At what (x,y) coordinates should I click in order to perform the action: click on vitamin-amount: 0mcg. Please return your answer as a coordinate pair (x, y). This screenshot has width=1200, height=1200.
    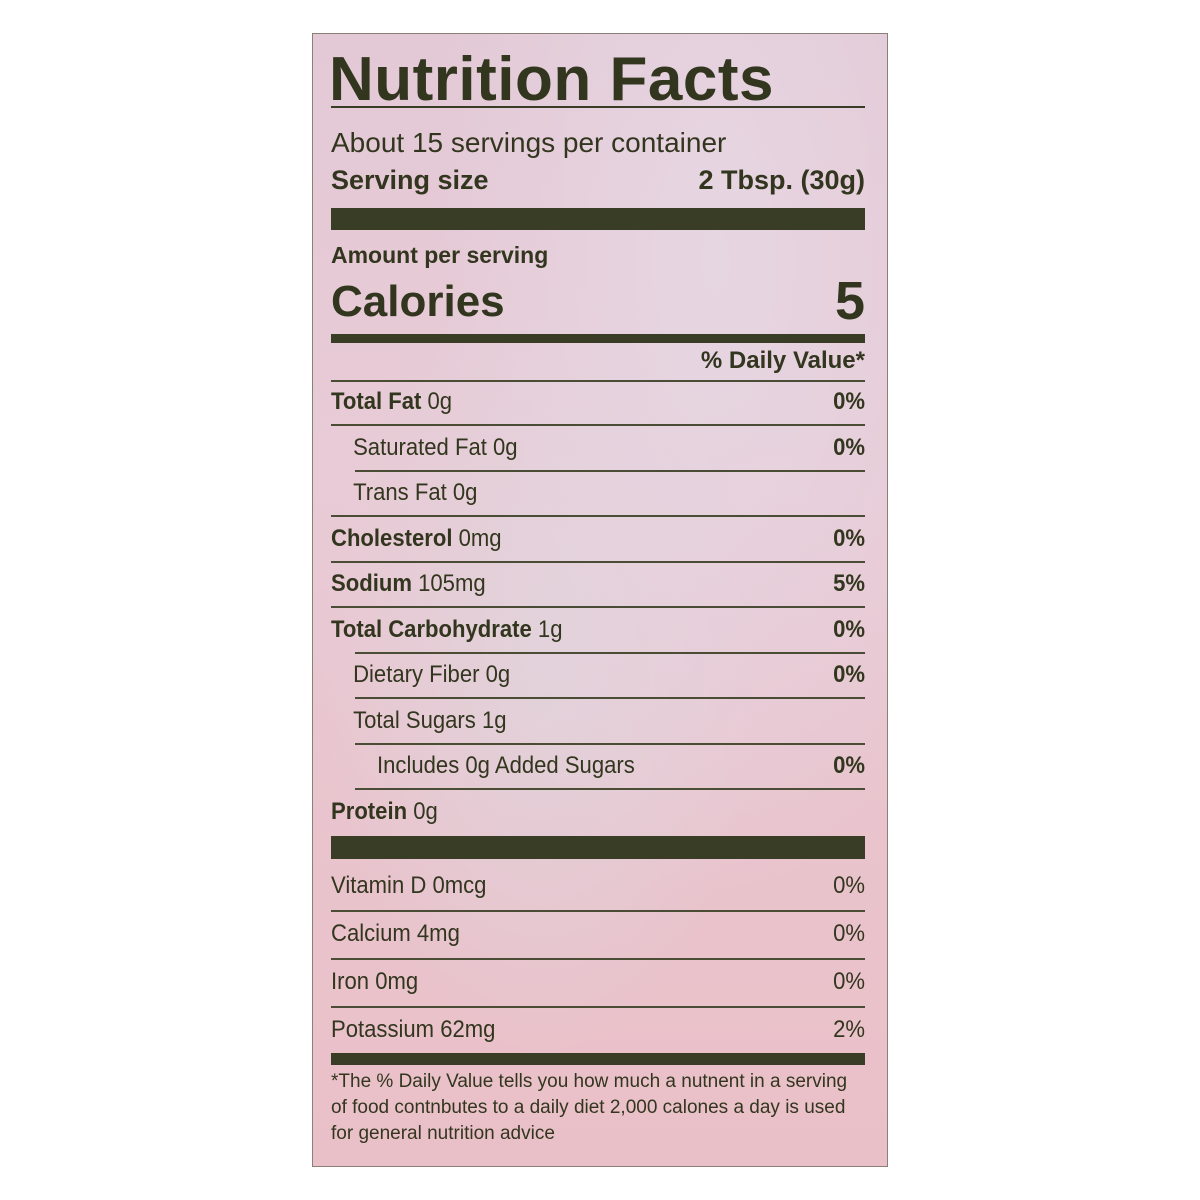
    Looking at the image, I should click on (459, 885).